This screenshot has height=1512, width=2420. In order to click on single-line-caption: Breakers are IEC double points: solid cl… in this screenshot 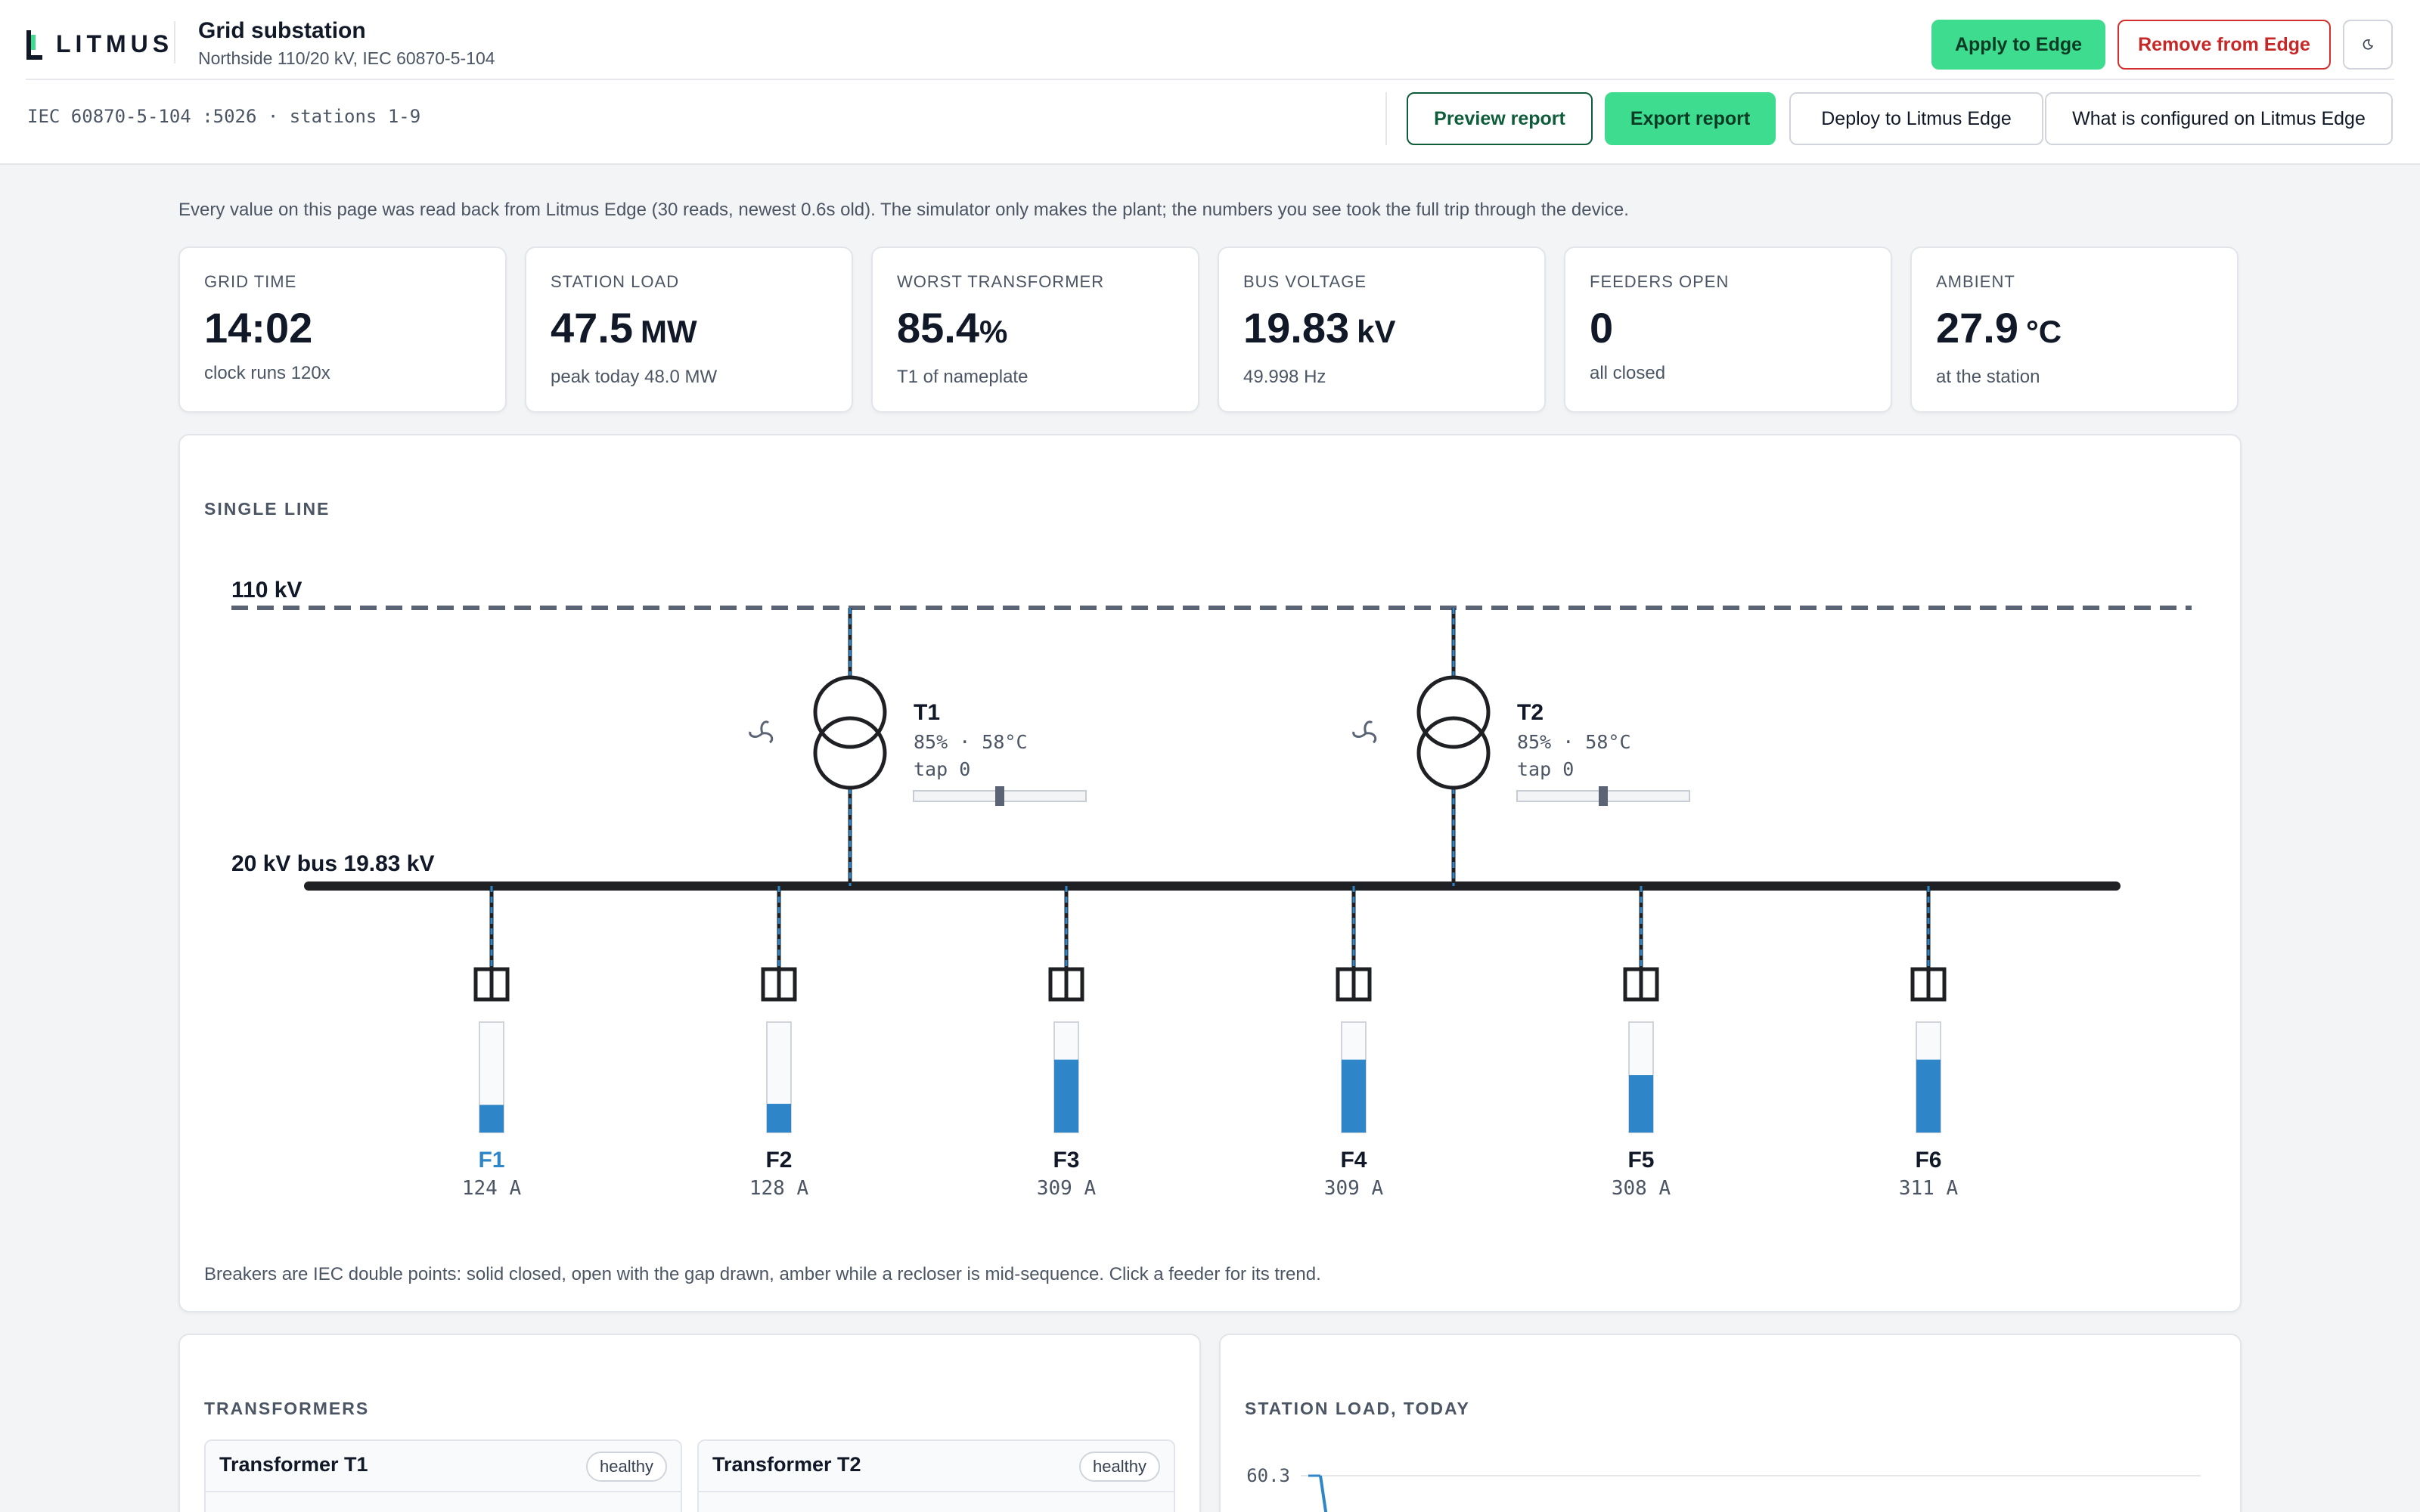, I will do `click(762, 1274)`.